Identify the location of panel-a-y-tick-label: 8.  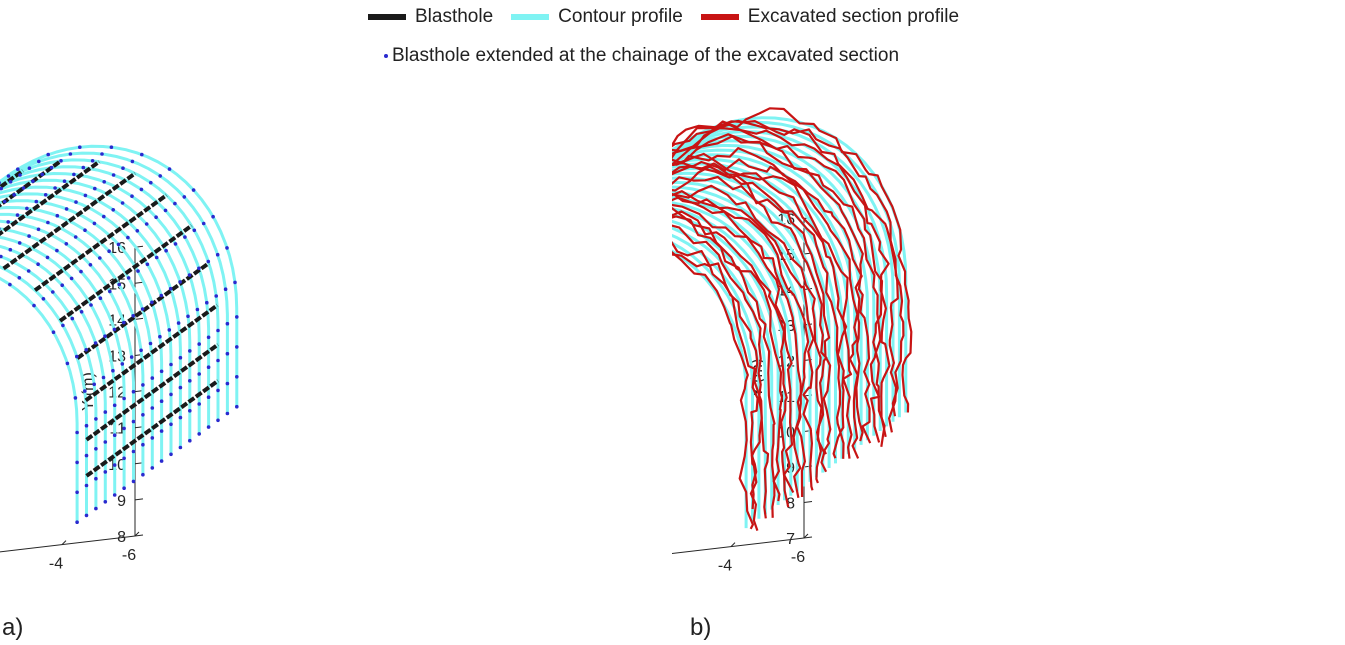
(121, 537).